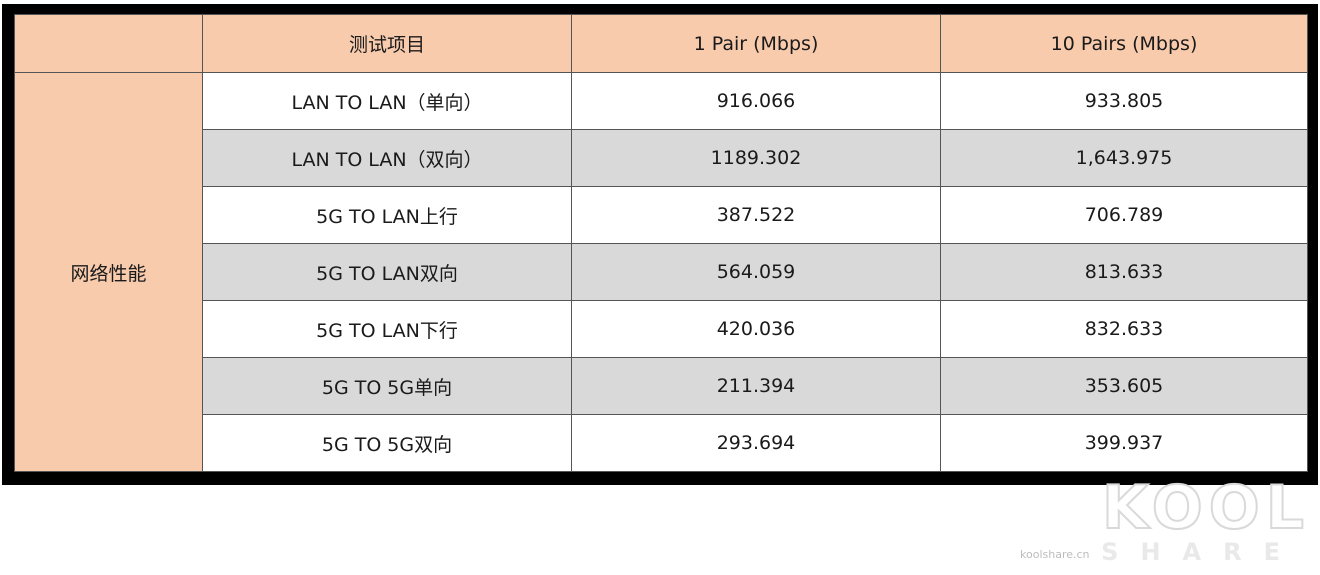 This screenshot has height=575, width=1320. Describe the element at coordinates (756, 101) in the screenshot. I see `one-pair-cell: 916.066` at that location.